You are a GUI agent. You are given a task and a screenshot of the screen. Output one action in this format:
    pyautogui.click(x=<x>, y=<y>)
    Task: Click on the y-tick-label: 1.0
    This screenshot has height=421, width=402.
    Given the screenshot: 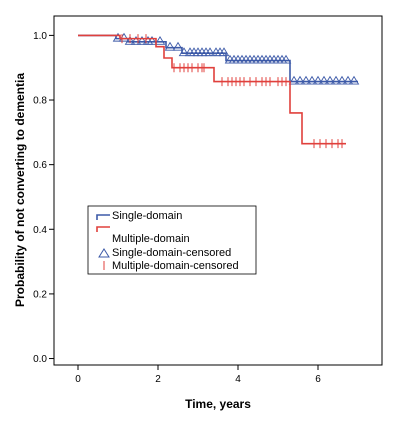 What is the action you would take?
    pyautogui.click(x=40, y=36)
    